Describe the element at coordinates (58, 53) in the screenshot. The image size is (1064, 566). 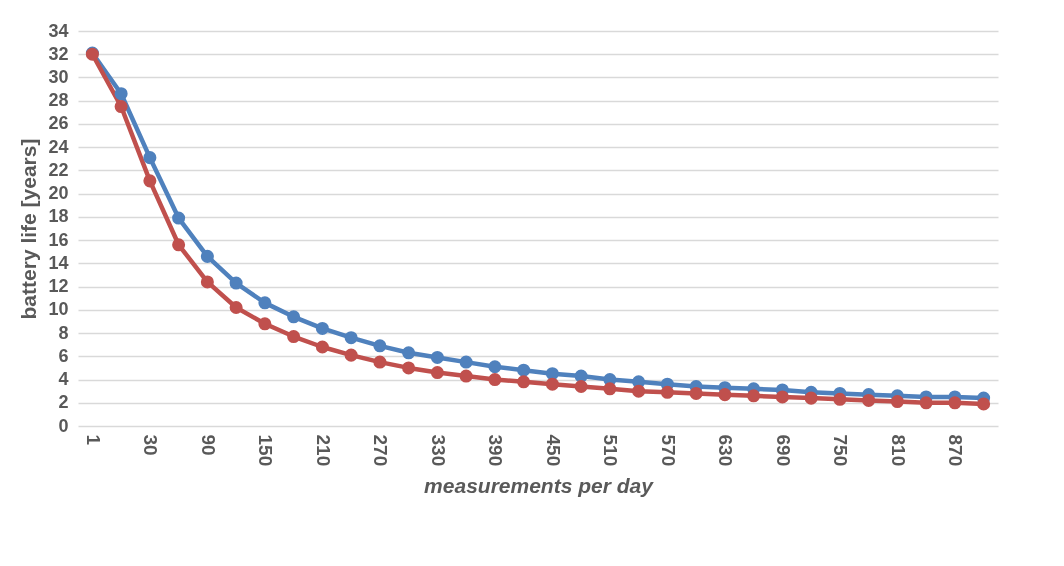
I see `y-tick-label: 32` at that location.